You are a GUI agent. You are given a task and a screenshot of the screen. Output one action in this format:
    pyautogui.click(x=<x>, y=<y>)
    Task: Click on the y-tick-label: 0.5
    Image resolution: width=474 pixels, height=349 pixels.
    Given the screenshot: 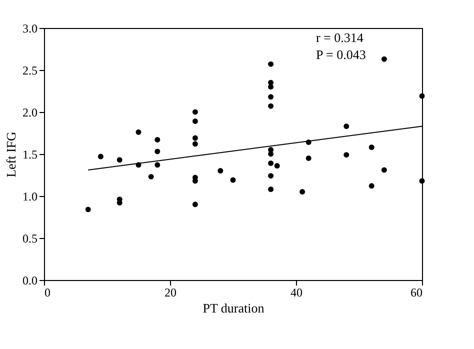 What is the action you would take?
    pyautogui.click(x=30, y=239)
    